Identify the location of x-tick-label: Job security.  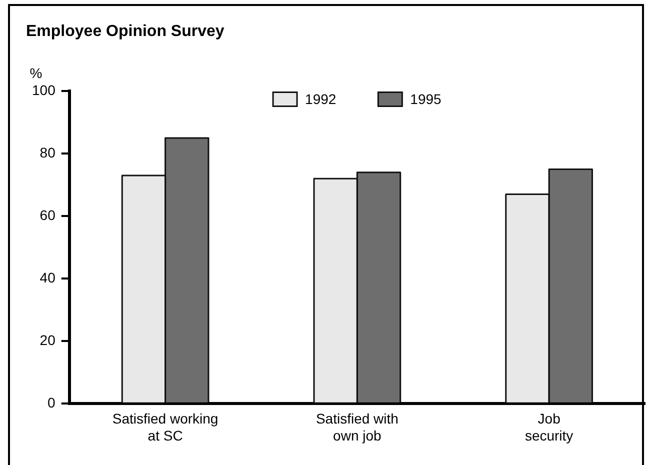
(549, 427).